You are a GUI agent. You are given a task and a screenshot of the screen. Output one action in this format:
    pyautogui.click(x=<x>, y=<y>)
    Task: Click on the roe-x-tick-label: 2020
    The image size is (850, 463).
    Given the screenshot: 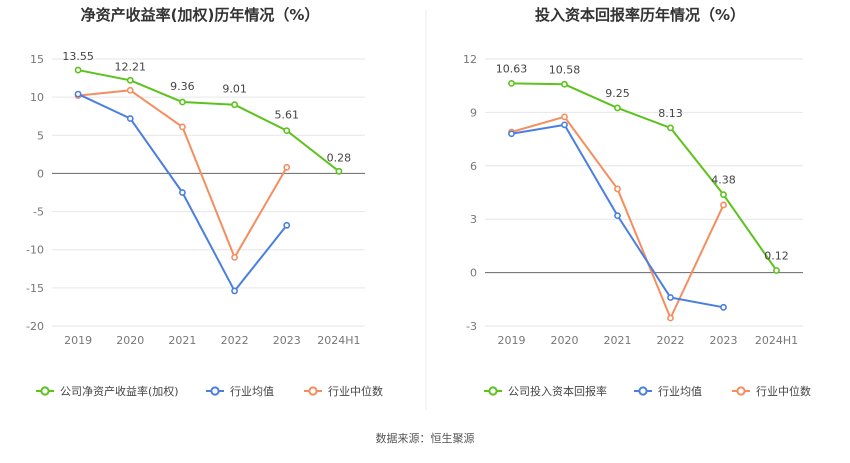 What is the action you would take?
    pyautogui.click(x=130, y=340)
    